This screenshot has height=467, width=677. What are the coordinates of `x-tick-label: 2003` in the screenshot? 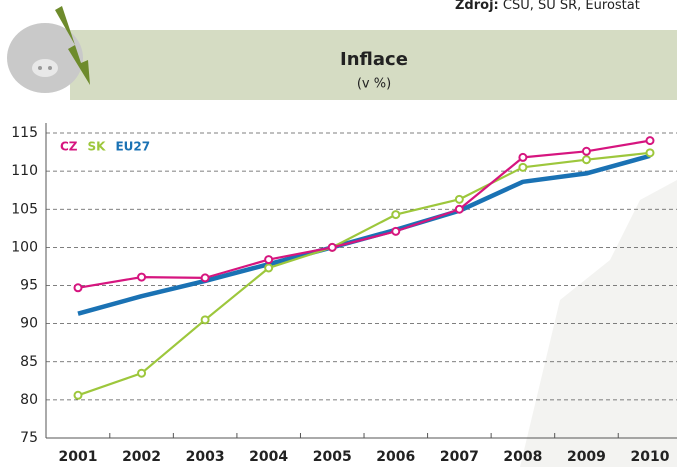 It's located at (205, 457).